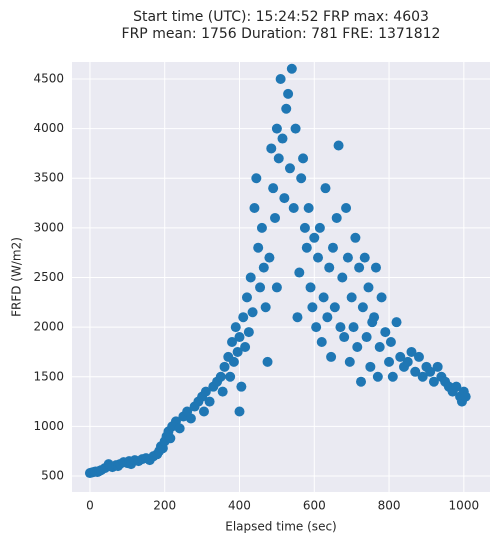 This screenshot has width=497, height=551. What do you see at coordinates (389, 506) in the screenshot?
I see `x-tick-label: 800` at bounding box center [389, 506].